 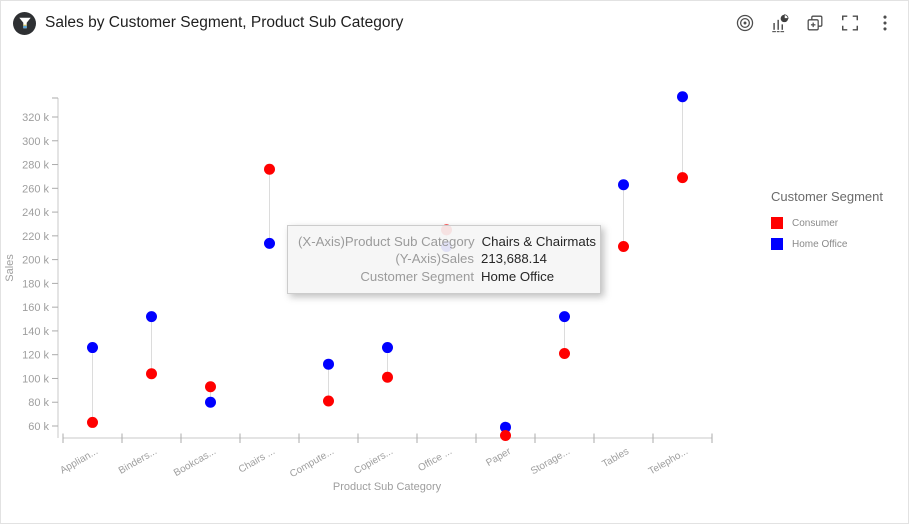 What do you see at coordinates (38, 403) in the screenshot?
I see `y-tick-label: 80 k` at bounding box center [38, 403].